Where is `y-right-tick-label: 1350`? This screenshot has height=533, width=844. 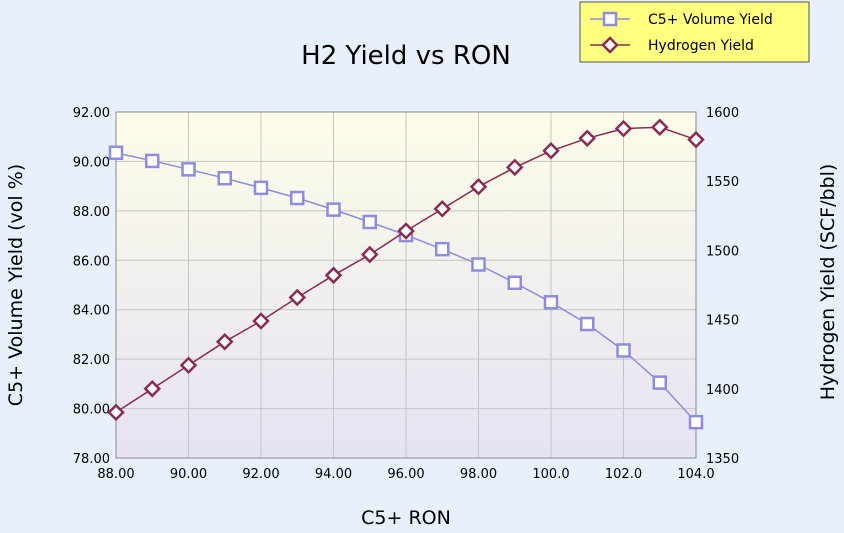 y-right-tick-label: 1350 is located at coordinates (722, 459).